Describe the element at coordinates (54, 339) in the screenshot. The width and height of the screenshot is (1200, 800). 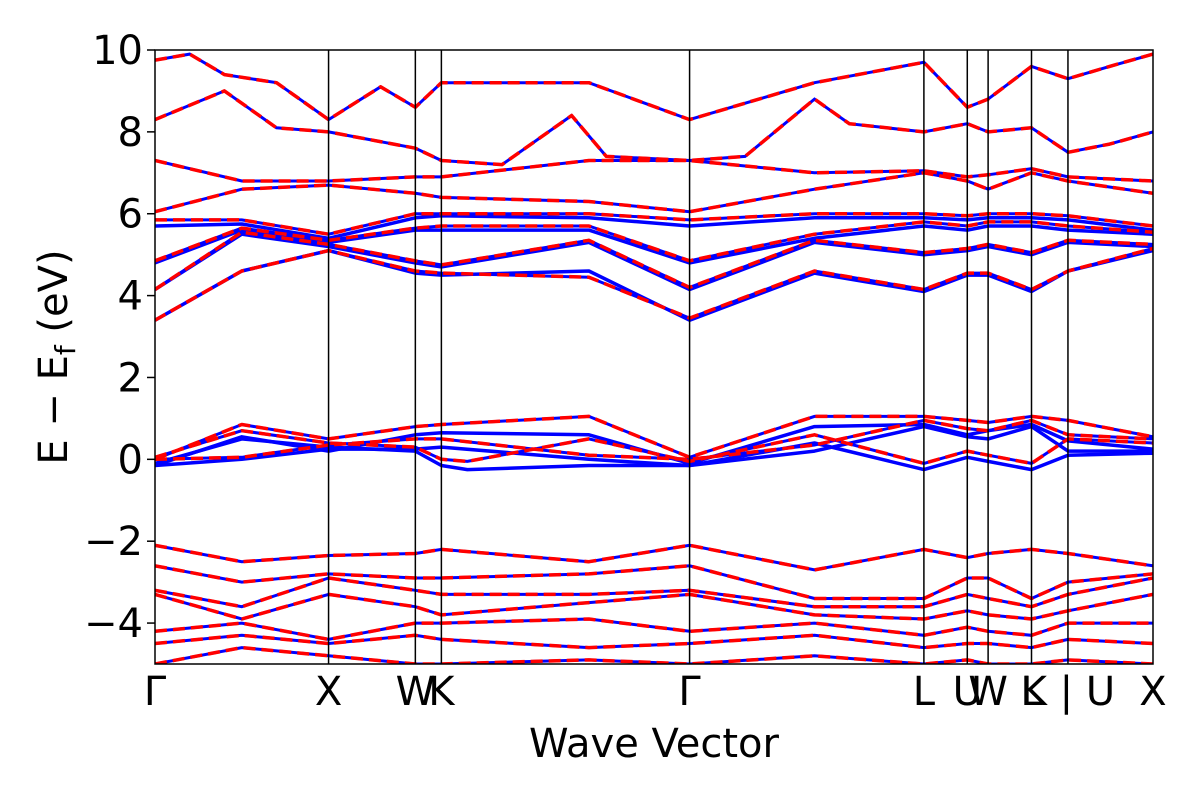
I see `y-axis-title-unit-spacer` at that location.